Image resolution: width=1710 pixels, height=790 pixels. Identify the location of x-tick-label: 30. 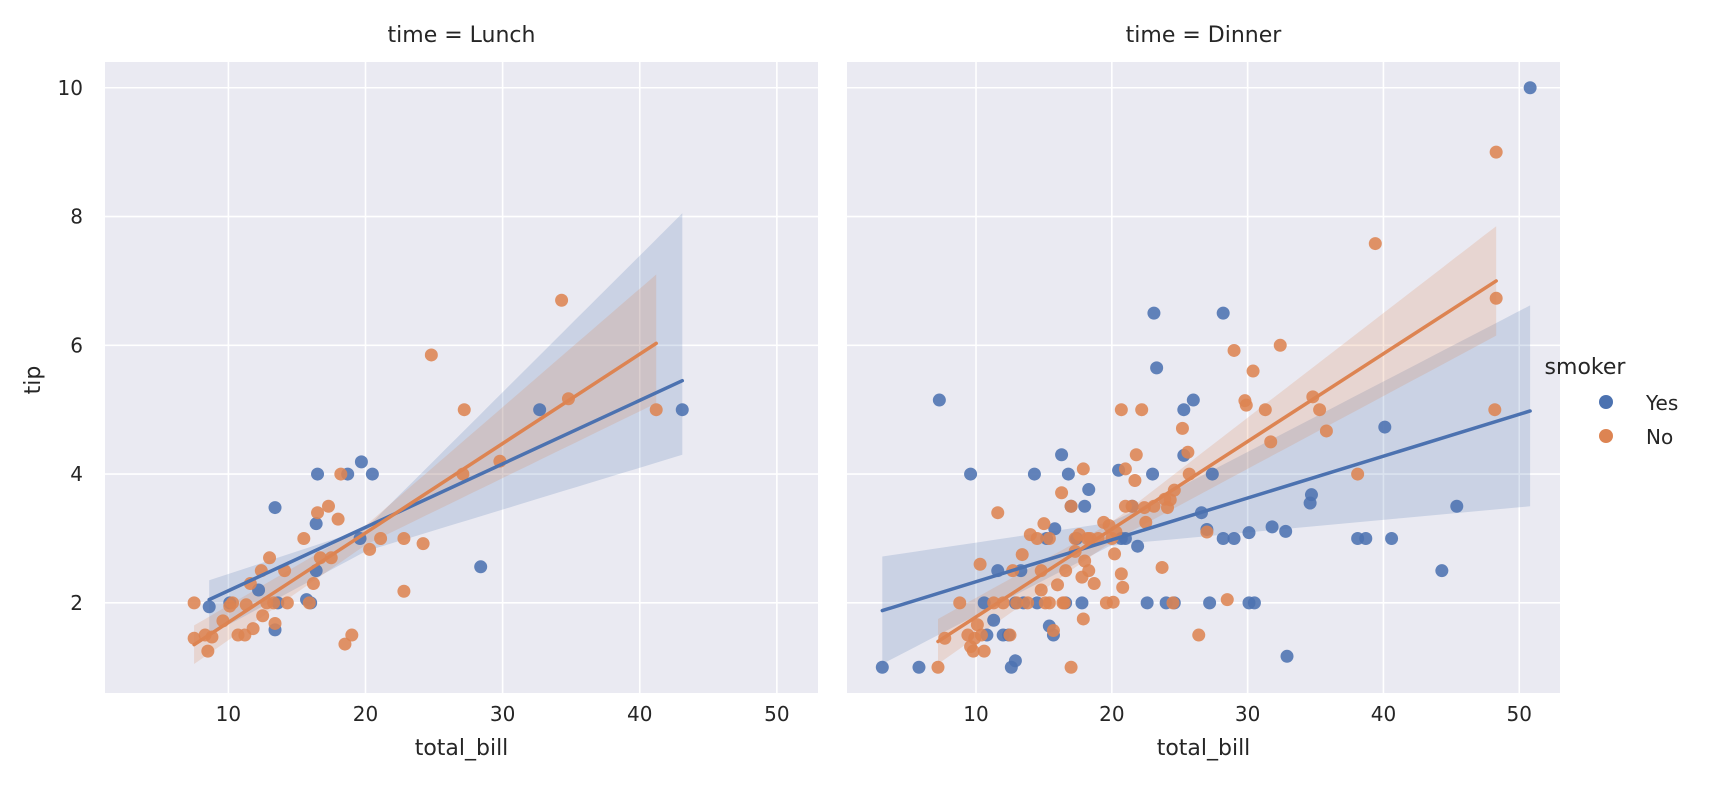
(502, 714).